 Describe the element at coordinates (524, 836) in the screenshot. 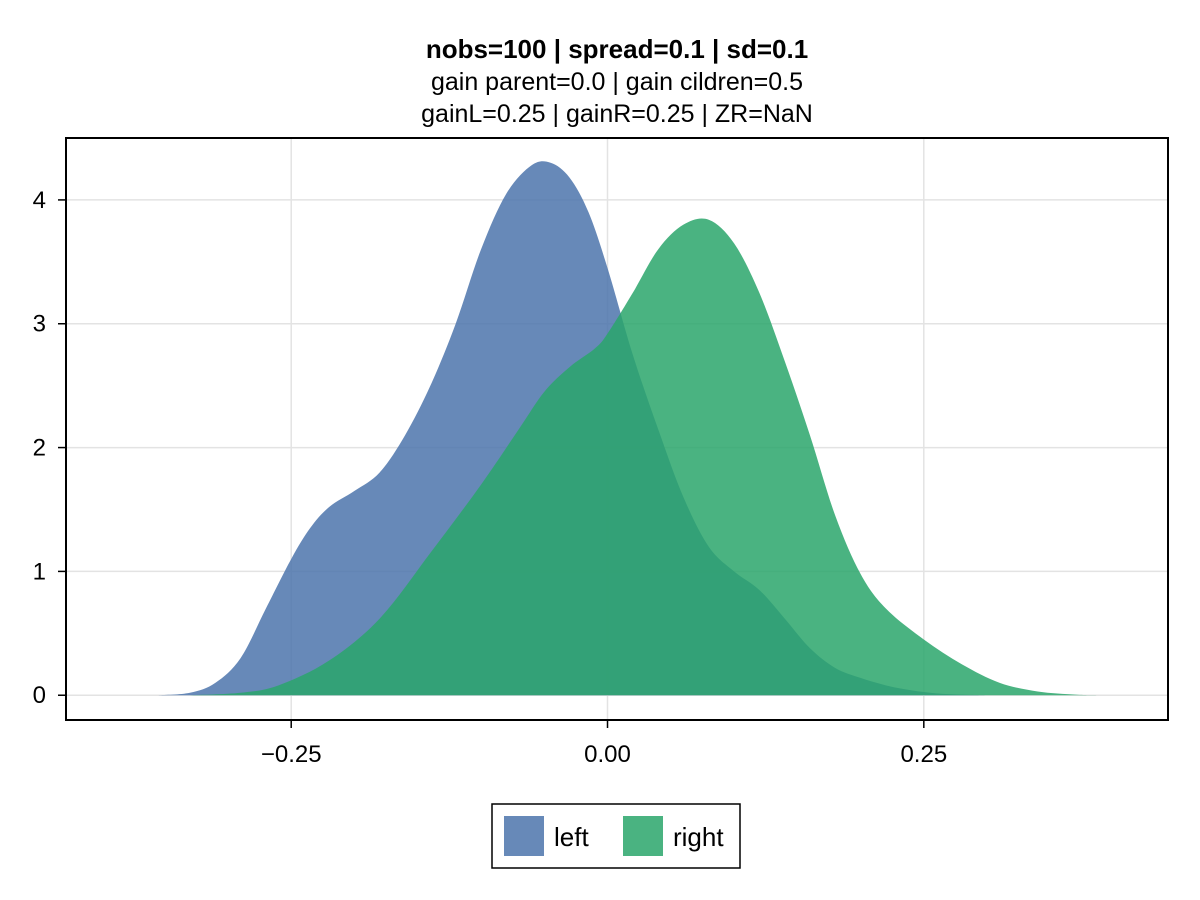

I see `legend-swatch-left` at that location.